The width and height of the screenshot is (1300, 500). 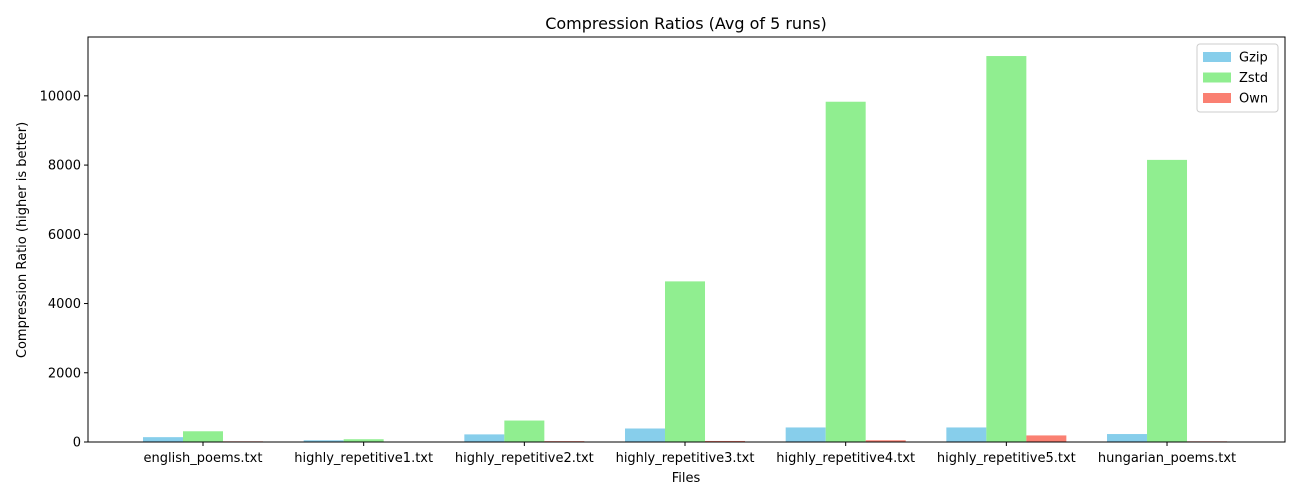 What do you see at coordinates (1217, 57) in the screenshot?
I see `legend-swatch-gzip` at bounding box center [1217, 57].